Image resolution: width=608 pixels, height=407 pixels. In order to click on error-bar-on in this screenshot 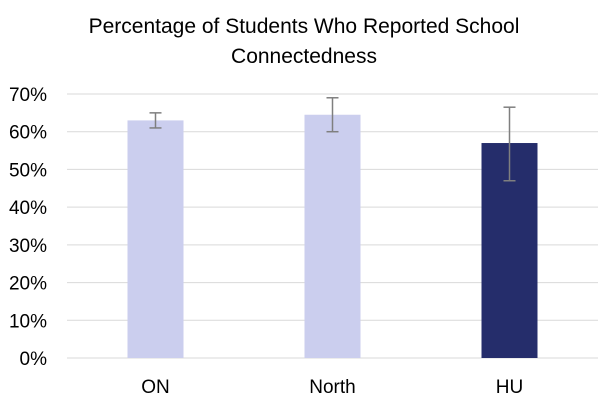, I will do `click(155, 120)`.